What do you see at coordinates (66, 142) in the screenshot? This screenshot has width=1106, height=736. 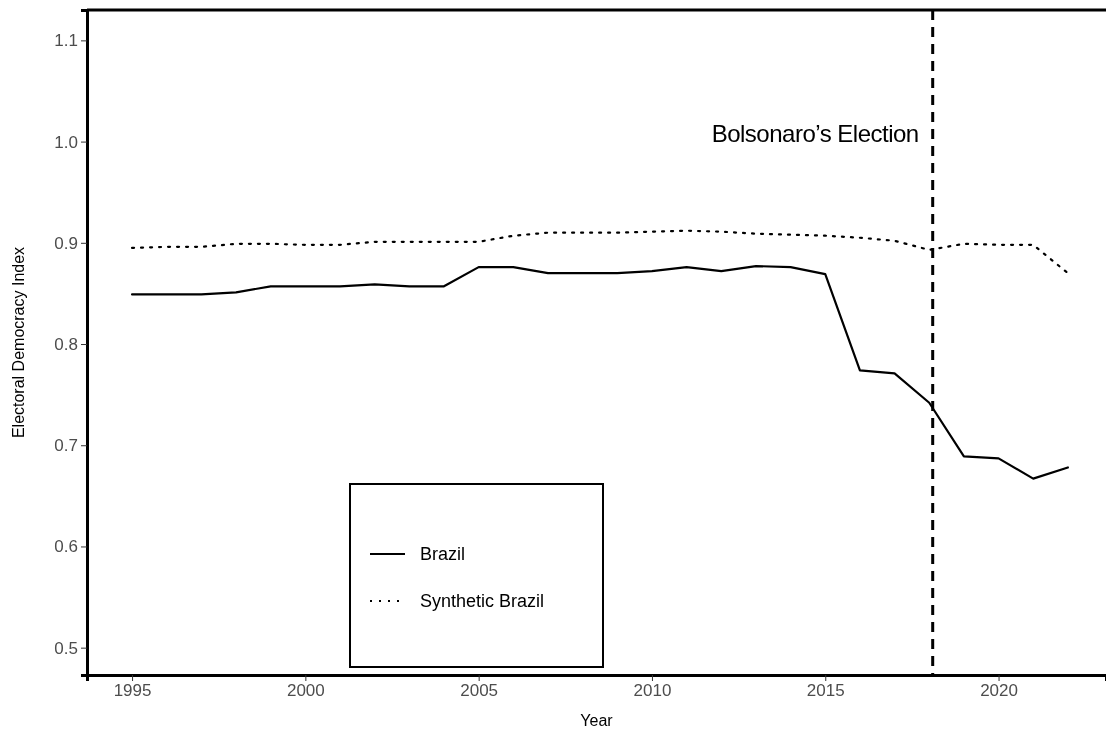 I see `y-tick-label: 1.0` at bounding box center [66, 142].